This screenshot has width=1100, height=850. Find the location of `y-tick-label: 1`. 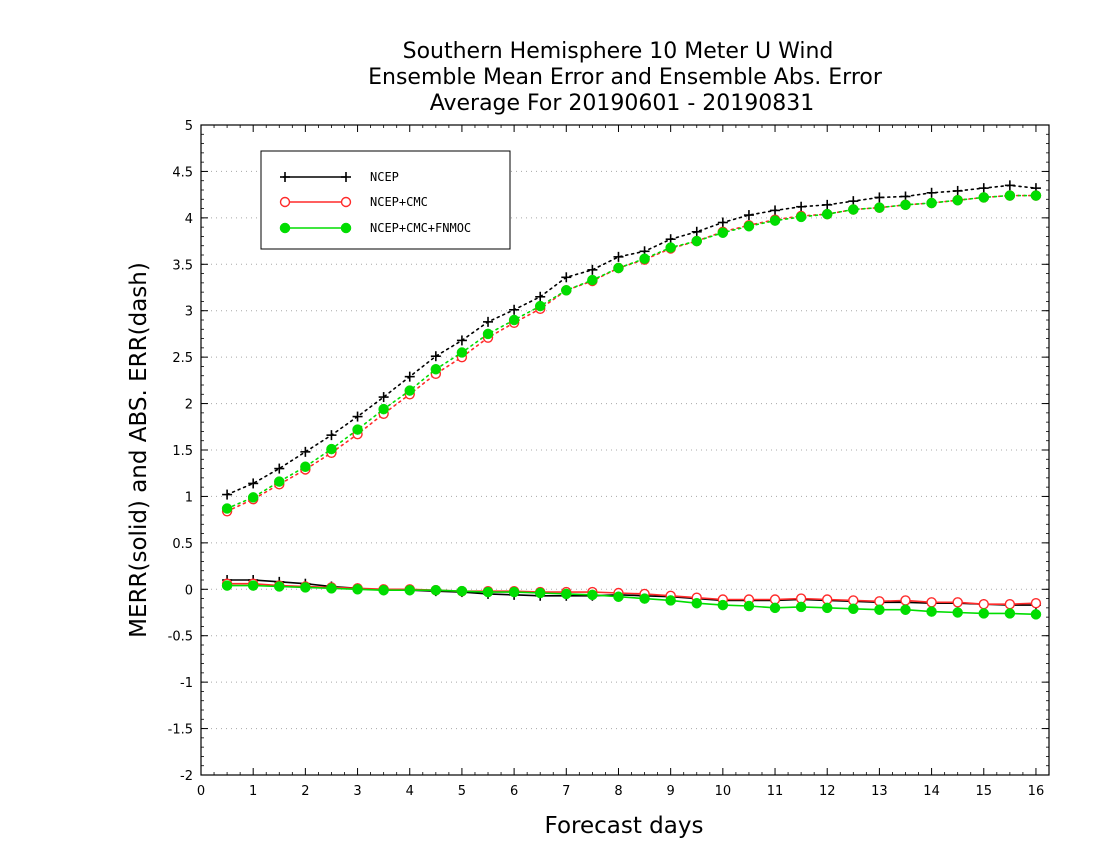

y-tick-label: 1 is located at coordinates (189, 497).